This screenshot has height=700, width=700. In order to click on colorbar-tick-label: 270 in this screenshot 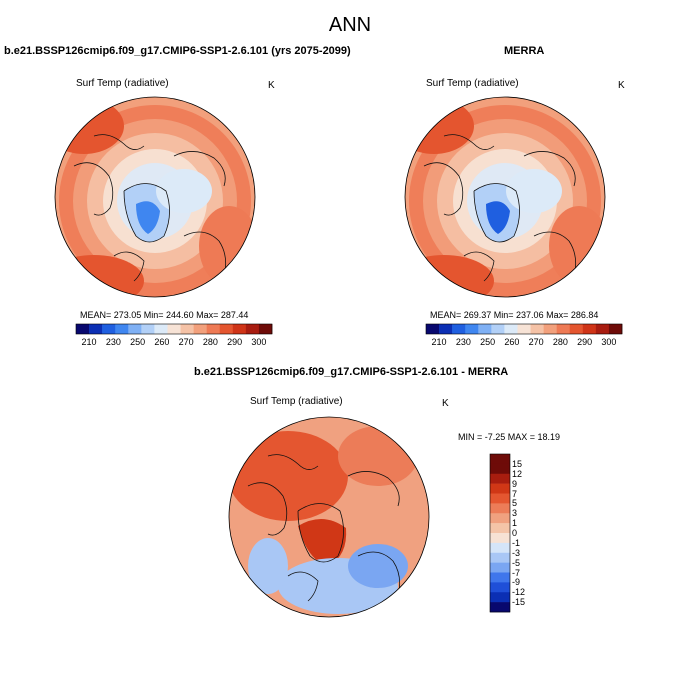, I will do `click(536, 342)`.